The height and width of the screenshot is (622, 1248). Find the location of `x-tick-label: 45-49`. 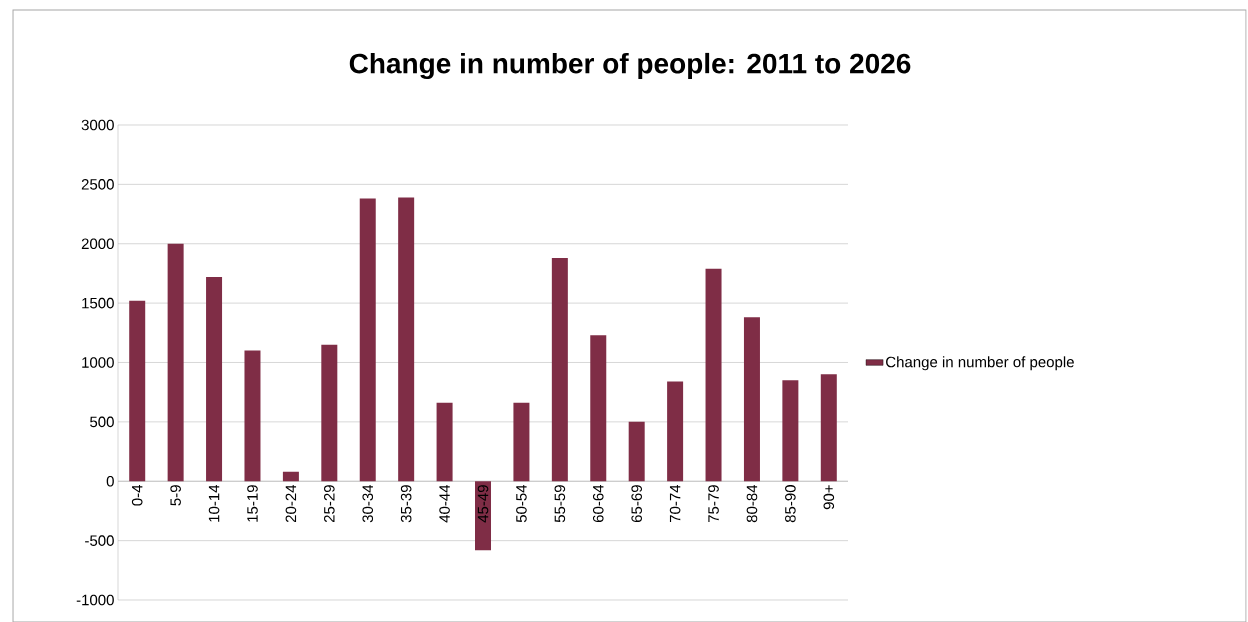

x-tick-label: 45-49 is located at coordinates (483, 504).